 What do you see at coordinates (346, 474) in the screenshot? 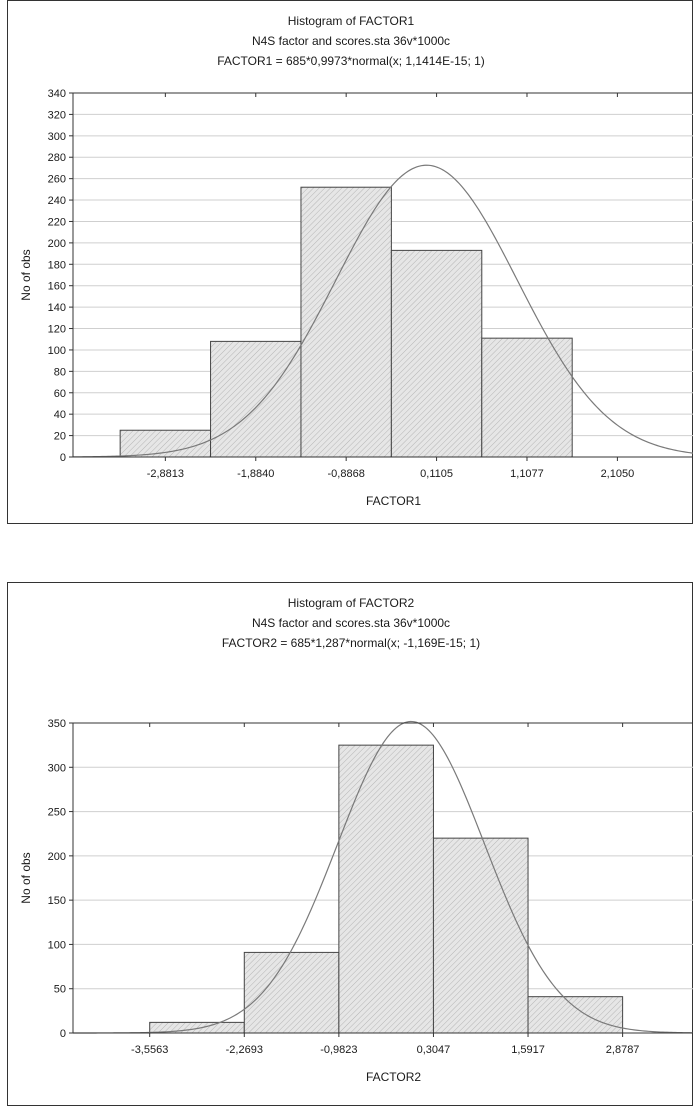
I see `x-tick-label: -0,8868` at bounding box center [346, 474].